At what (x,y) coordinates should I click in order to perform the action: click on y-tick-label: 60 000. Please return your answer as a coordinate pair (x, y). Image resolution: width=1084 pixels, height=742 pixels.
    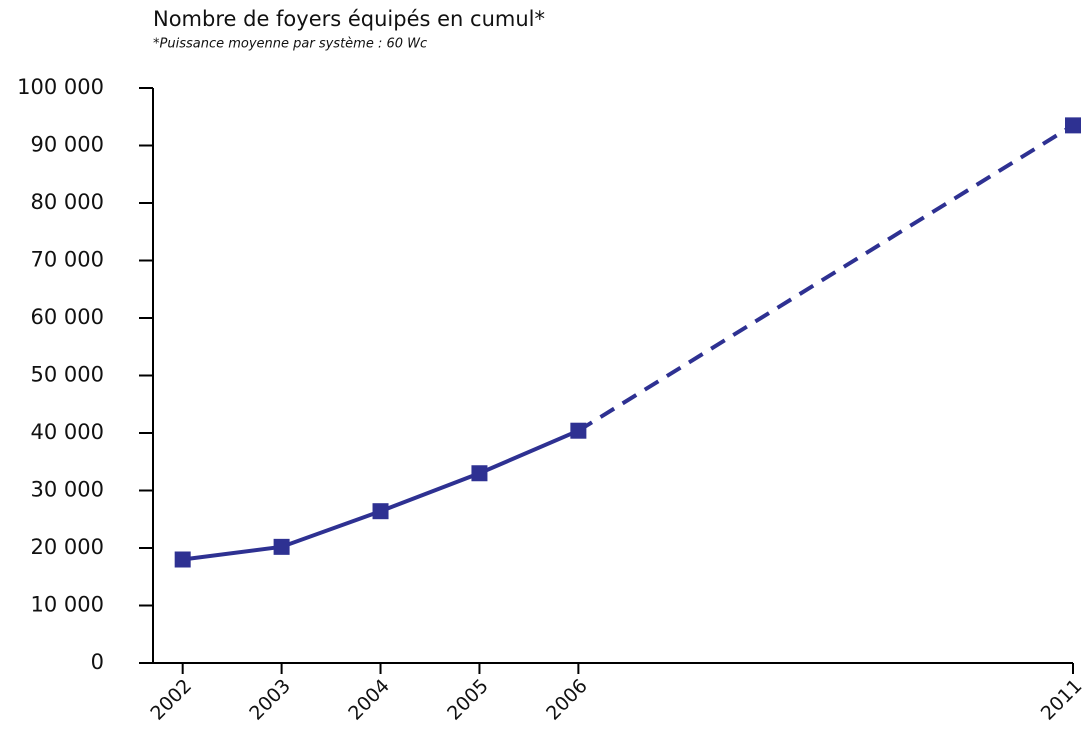
    Looking at the image, I should click on (67, 317).